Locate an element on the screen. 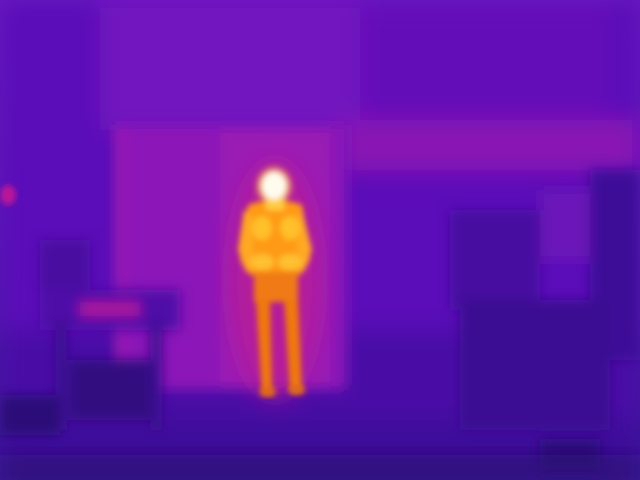  person-silhouette is located at coordinates (275, 295).